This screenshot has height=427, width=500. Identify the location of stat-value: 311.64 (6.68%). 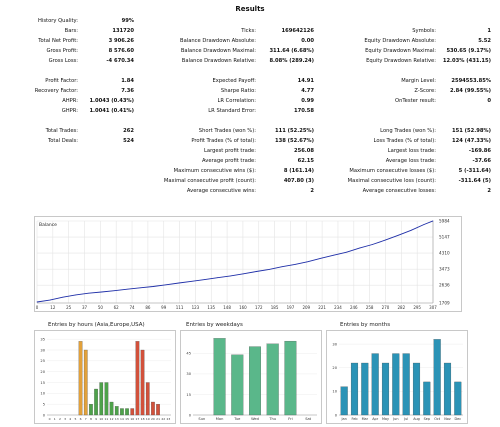
(291, 51).